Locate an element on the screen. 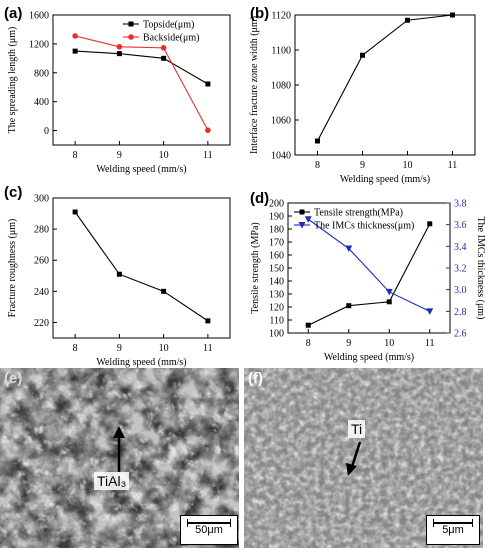 Image resolution: width=485 pixels, height=550 pixels. y-tick-label: 190 is located at coordinates (276, 217).